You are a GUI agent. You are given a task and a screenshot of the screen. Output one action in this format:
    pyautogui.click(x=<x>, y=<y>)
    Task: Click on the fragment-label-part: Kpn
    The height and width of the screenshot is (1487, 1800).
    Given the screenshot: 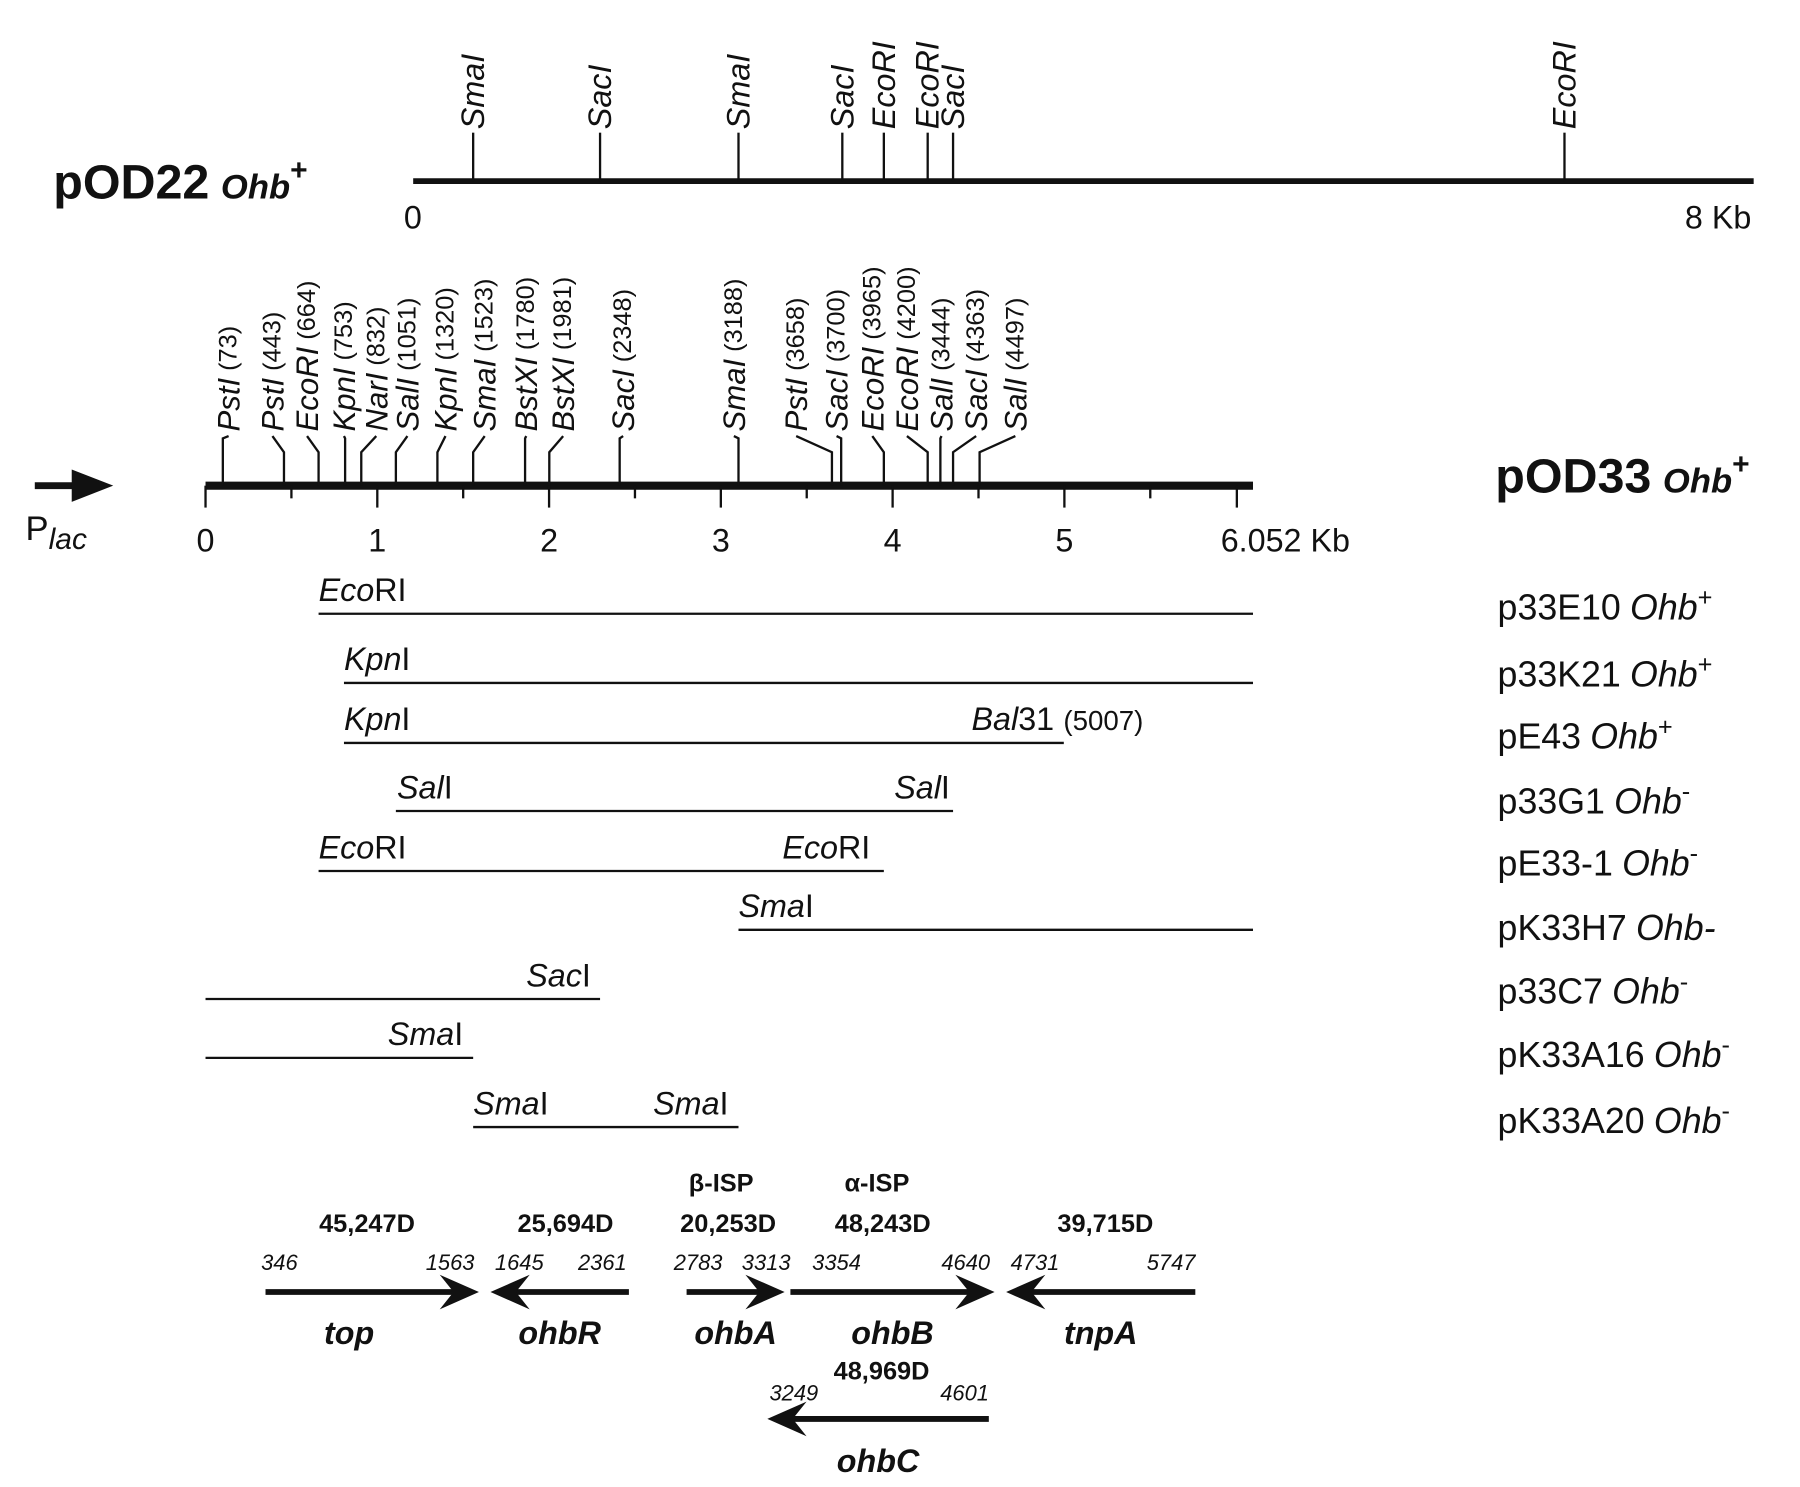 What is the action you would take?
    pyautogui.click(x=372, y=719)
    